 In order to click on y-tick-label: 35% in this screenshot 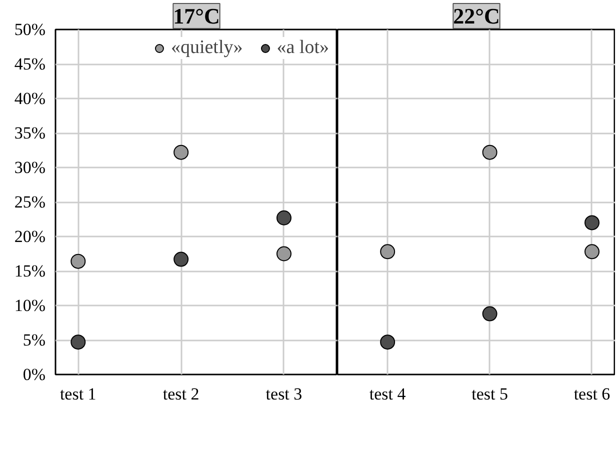, I will do `click(30, 133)`.